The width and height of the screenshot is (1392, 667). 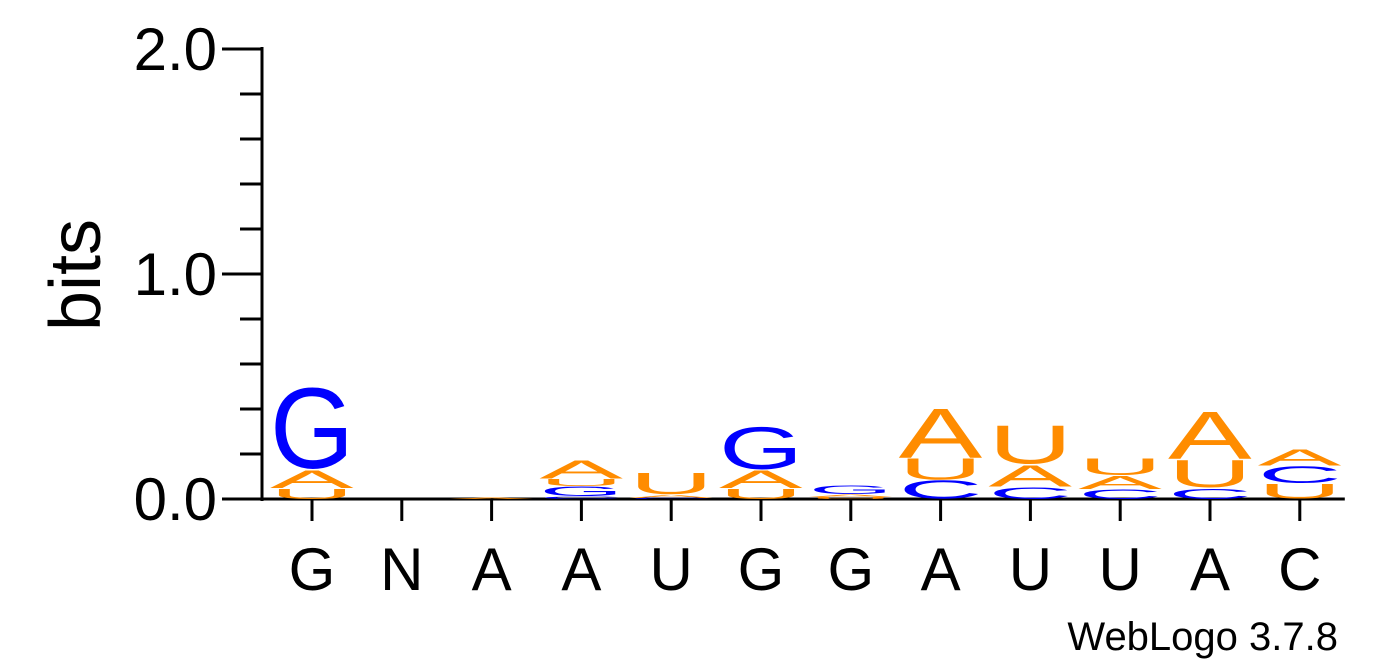 What do you see at coordinates (401, 569) in the screenshot?
I see `x-tick-label: N` at bounding box center [401, 569].